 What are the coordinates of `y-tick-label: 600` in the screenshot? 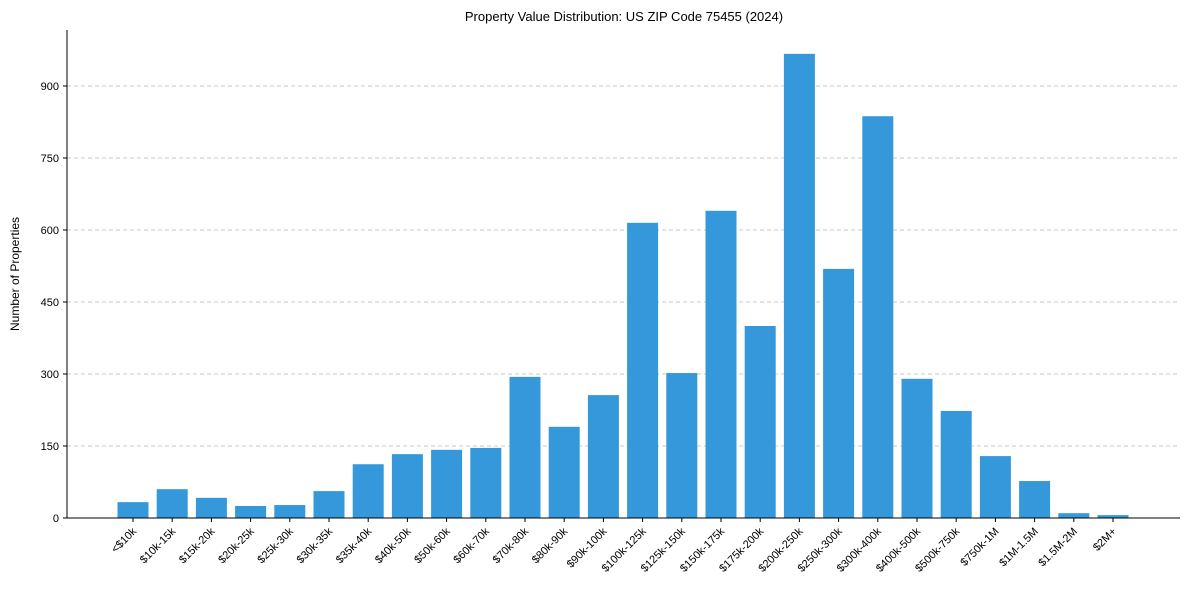 It's located at (50, 231).